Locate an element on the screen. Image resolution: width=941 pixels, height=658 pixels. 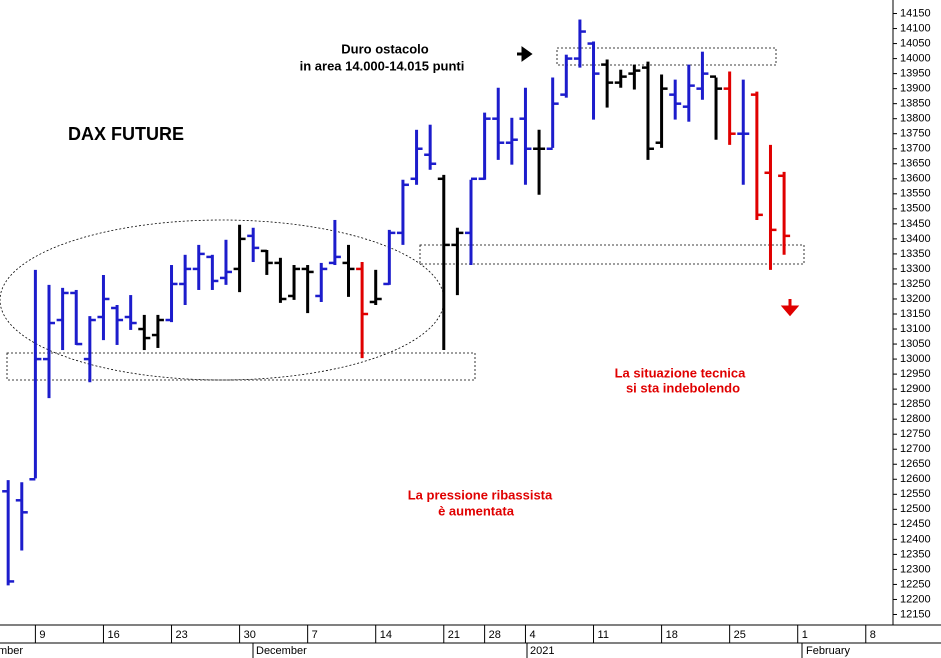
x-tick-label: 23 is located at coordinates (182, 635).